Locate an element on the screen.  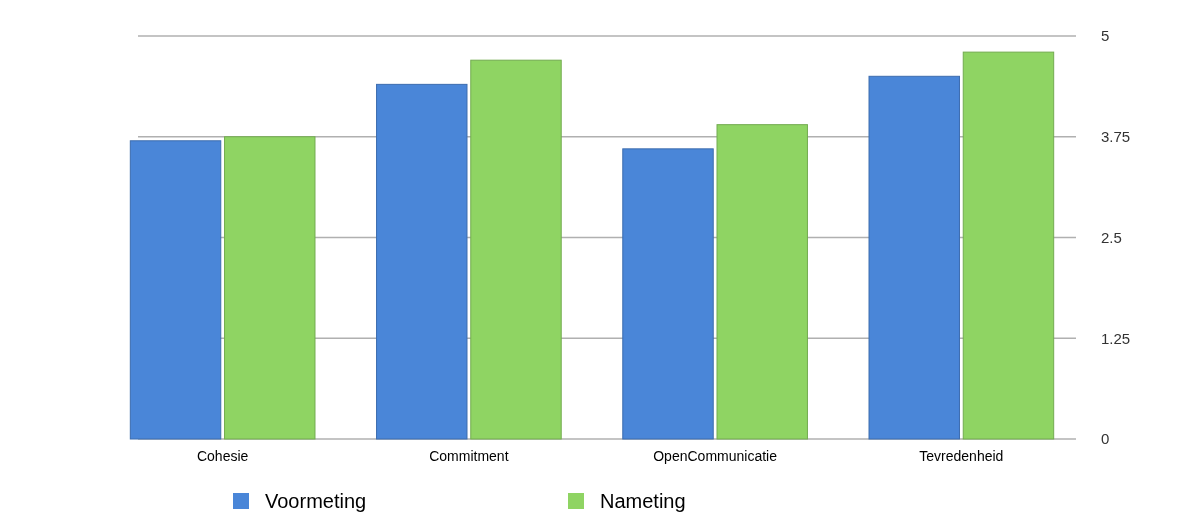
x-tick-label: OpenCommunicatie is located at coordinates (715, 456).